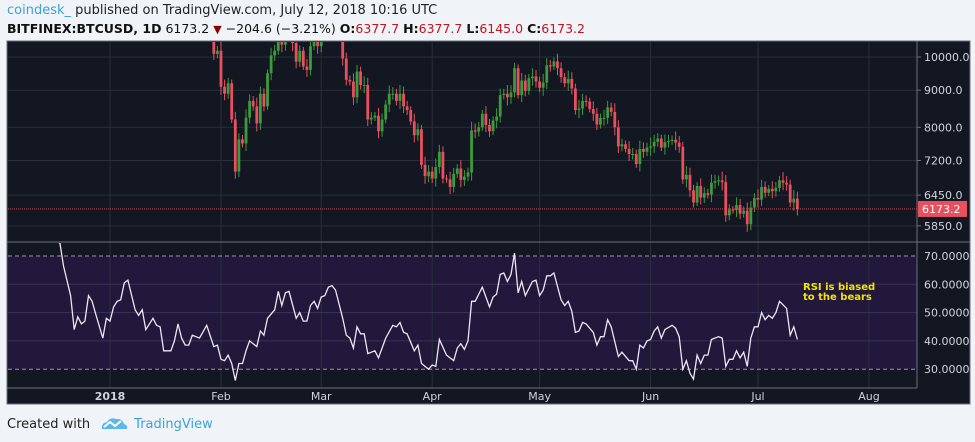 Image resolution: width=975 pixels, height=442 pixels. I want to click on close-label: C:, so click(534, 28).